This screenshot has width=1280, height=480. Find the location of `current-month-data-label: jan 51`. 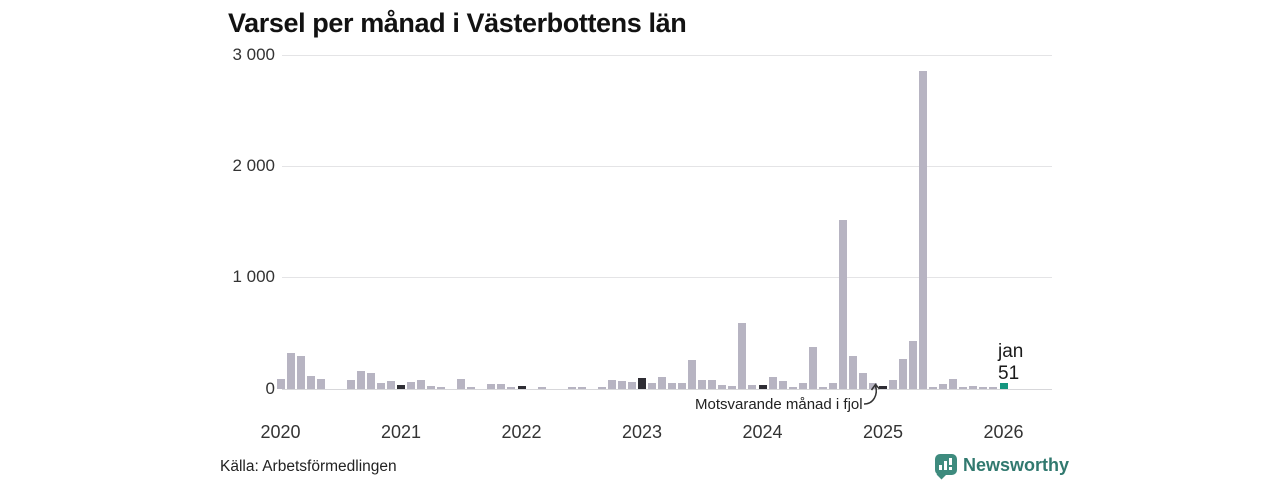

current-month-data-label: jan 51 is located at coordinates (1010, 363).